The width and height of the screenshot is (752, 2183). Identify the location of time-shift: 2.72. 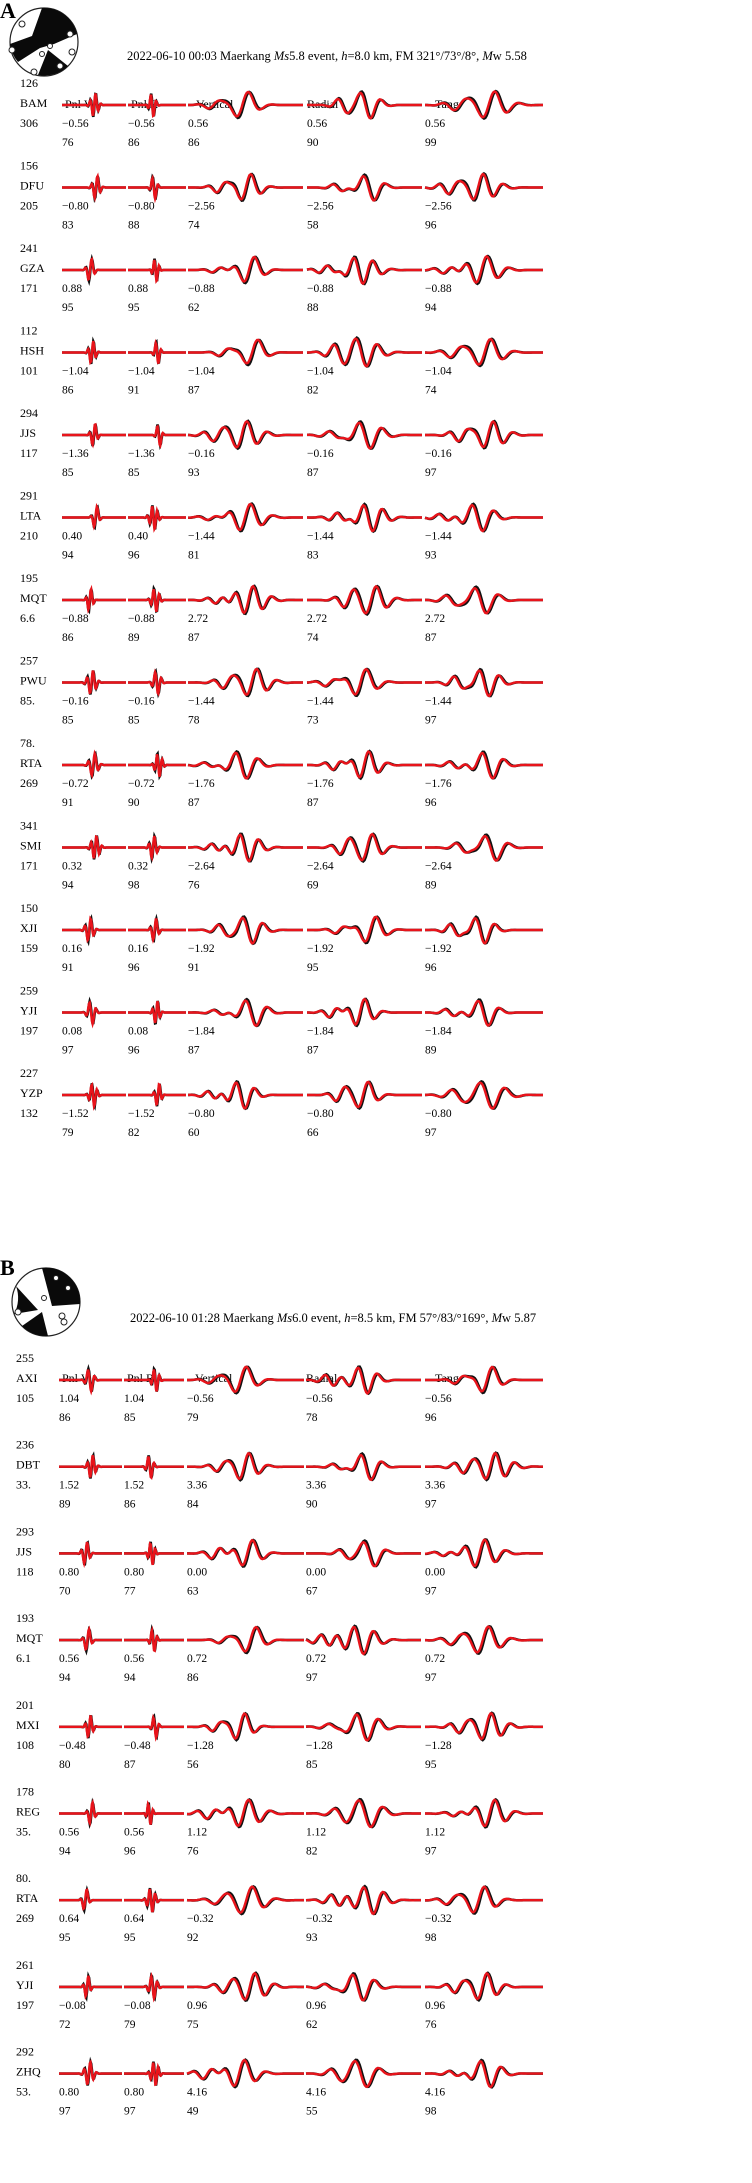
(435, 619).